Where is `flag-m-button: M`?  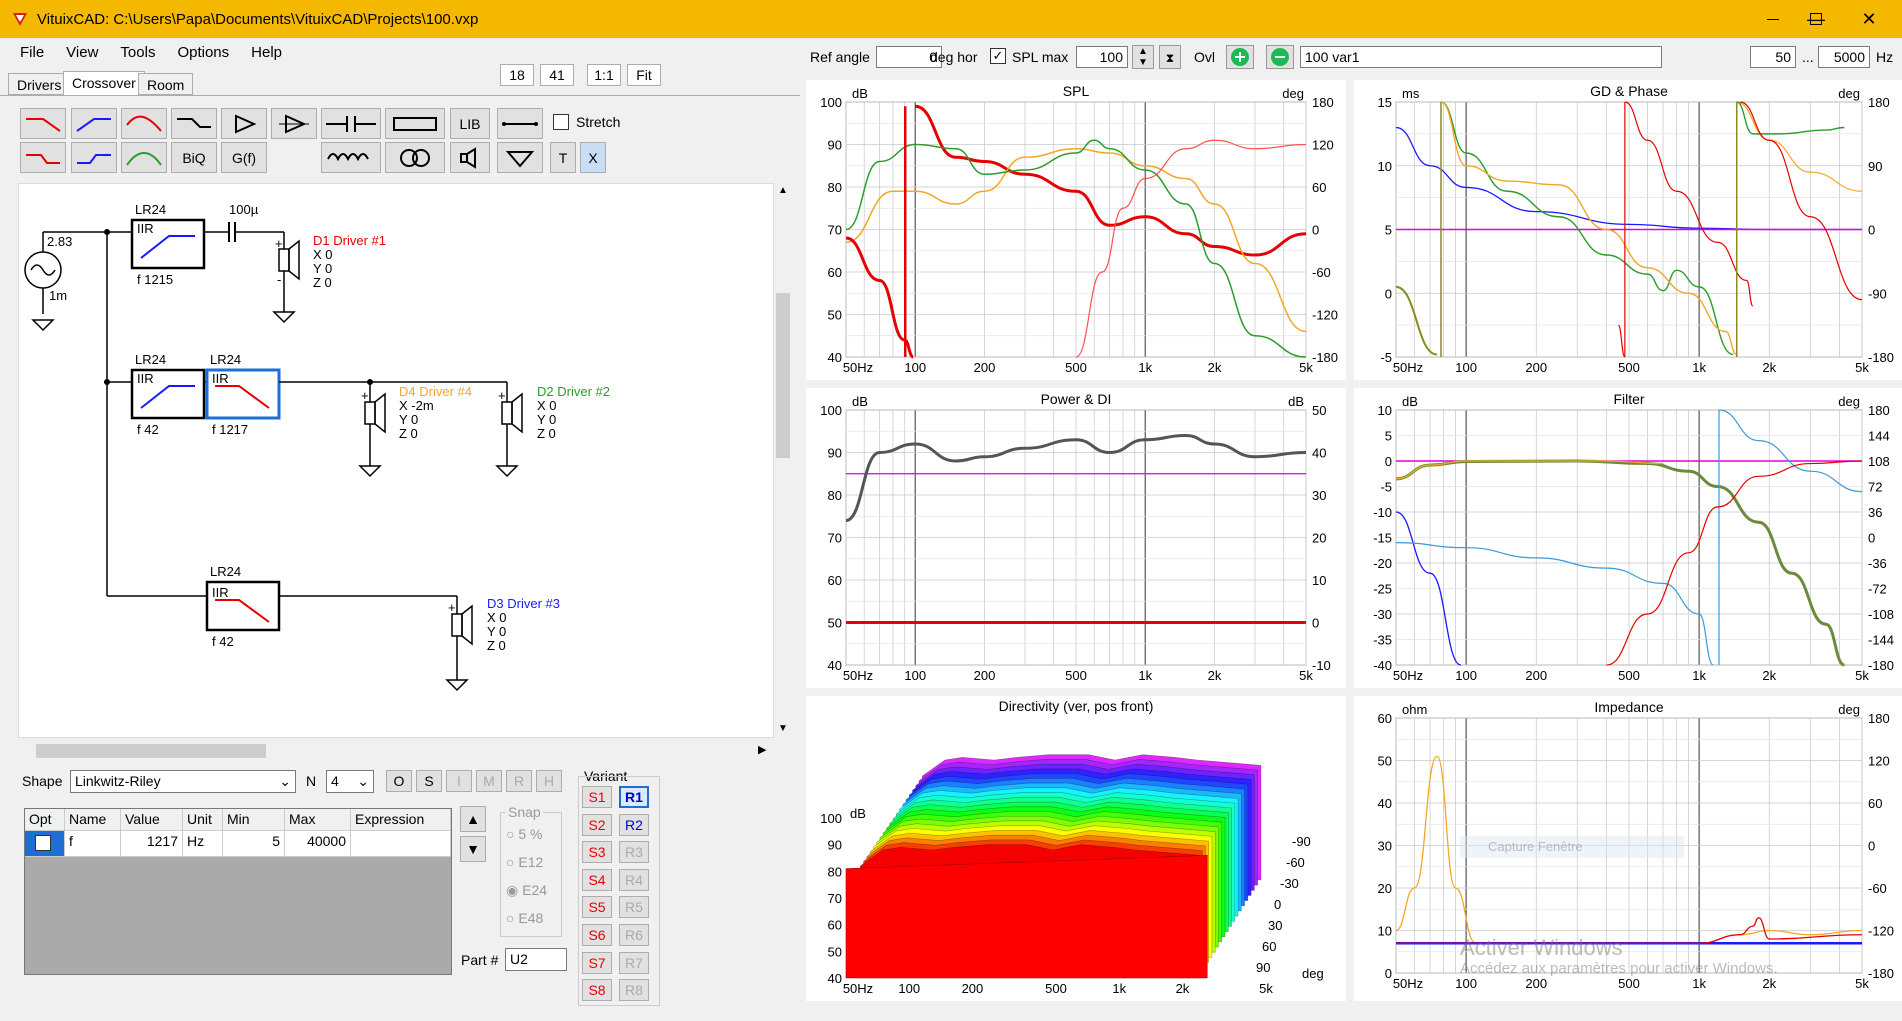 flag-m-button: M is located at coordinates (489, 781).